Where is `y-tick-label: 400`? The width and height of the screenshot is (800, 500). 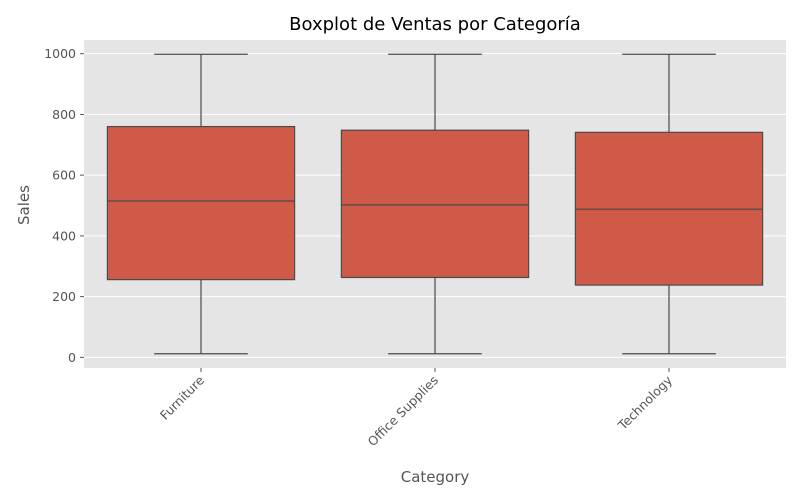
y-tick-label: 400 is located at coordinates (64, 235).